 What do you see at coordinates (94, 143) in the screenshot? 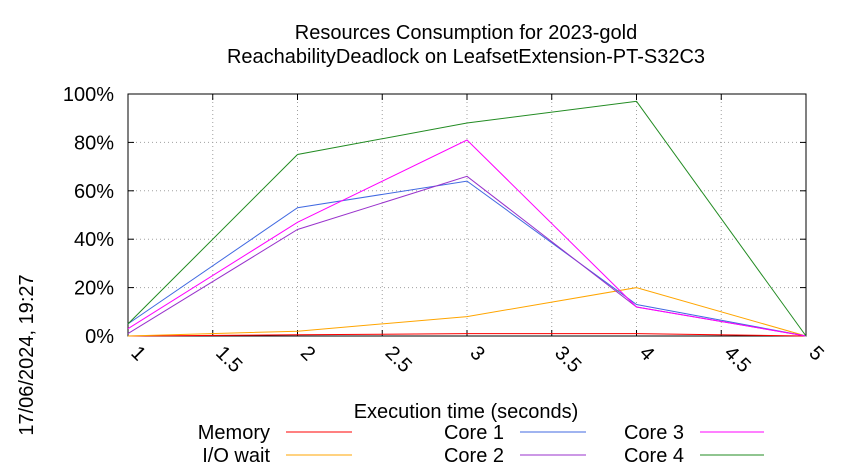
I see `y-tick-label: 80%` at bounding box center [94, 143].